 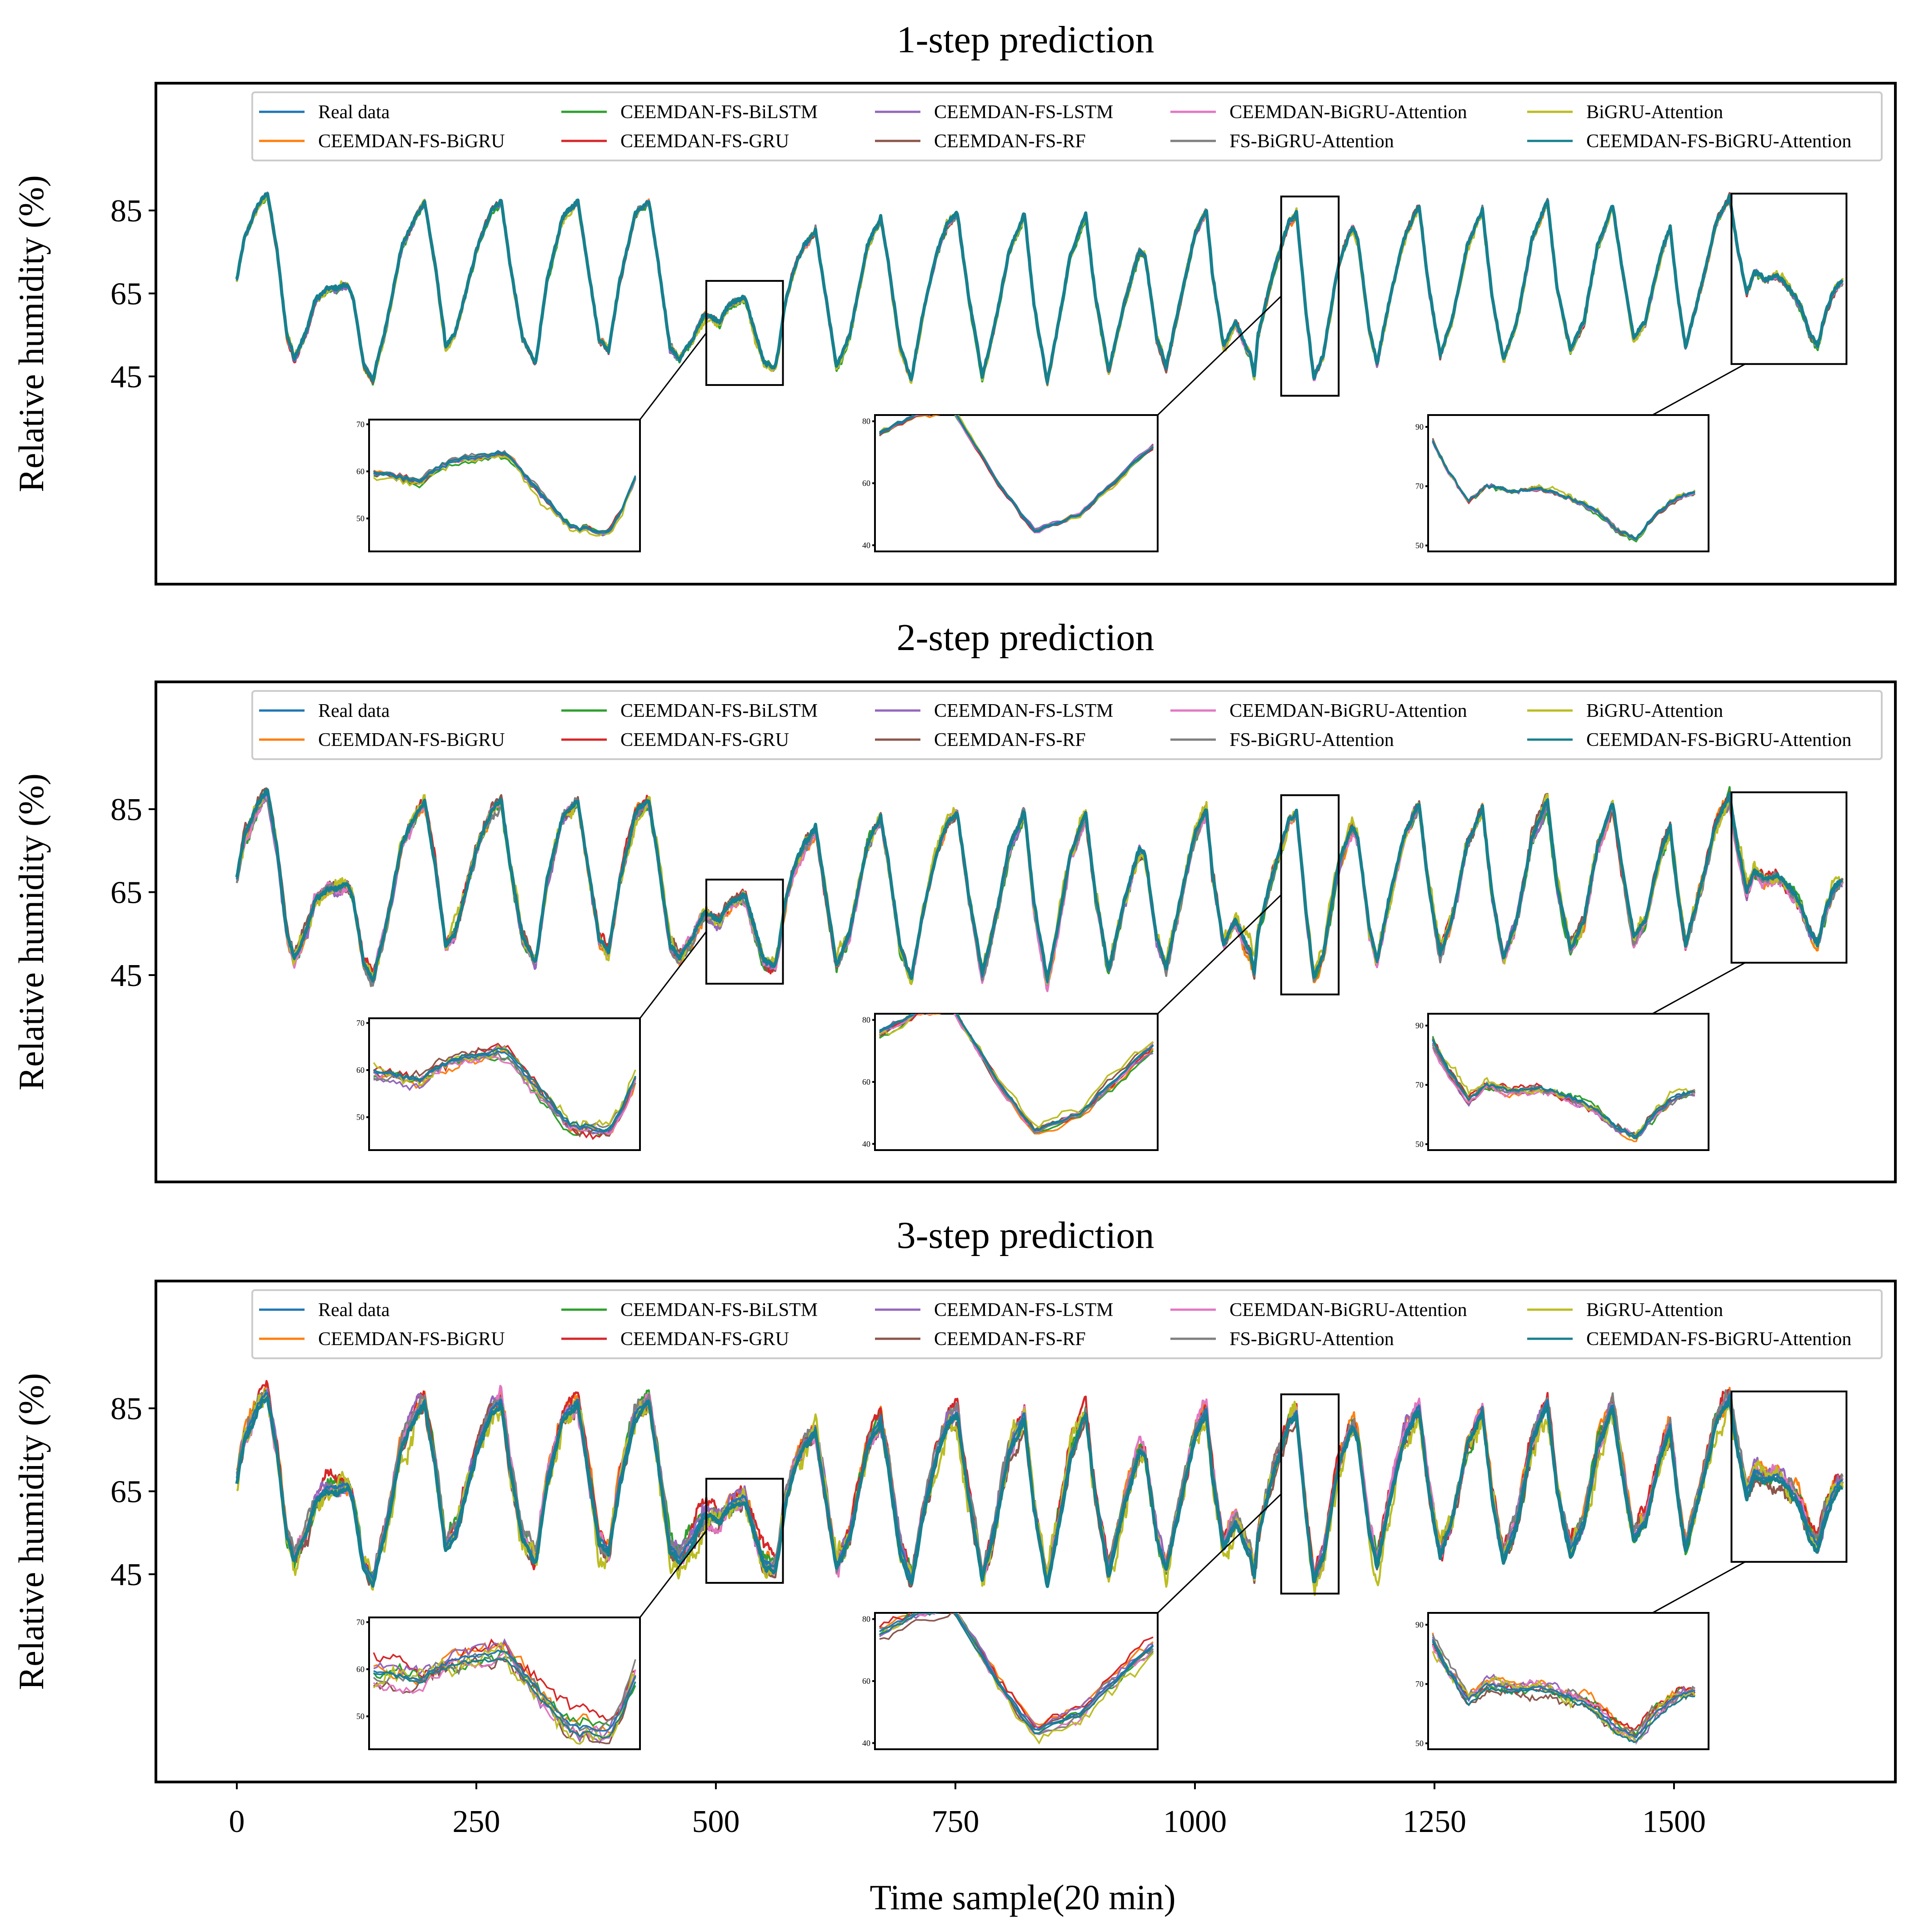 What do you see at coordinates (237, 1821) in the screenshot?
I see `x-tick-label: 0` at bounding box center [237, 1821].